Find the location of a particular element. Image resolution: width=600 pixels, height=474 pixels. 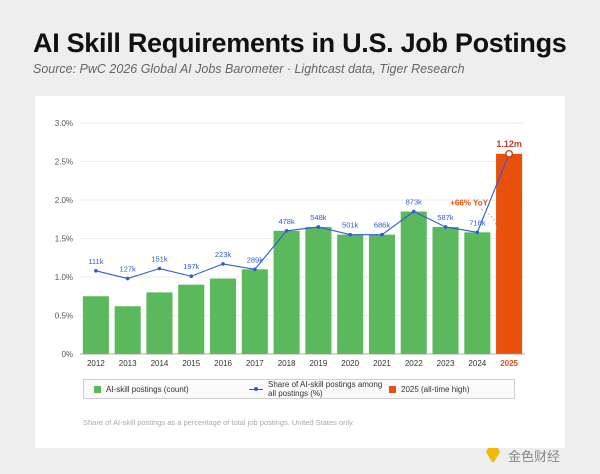

legend-swatch-bars is located at coordinates (97, 389).